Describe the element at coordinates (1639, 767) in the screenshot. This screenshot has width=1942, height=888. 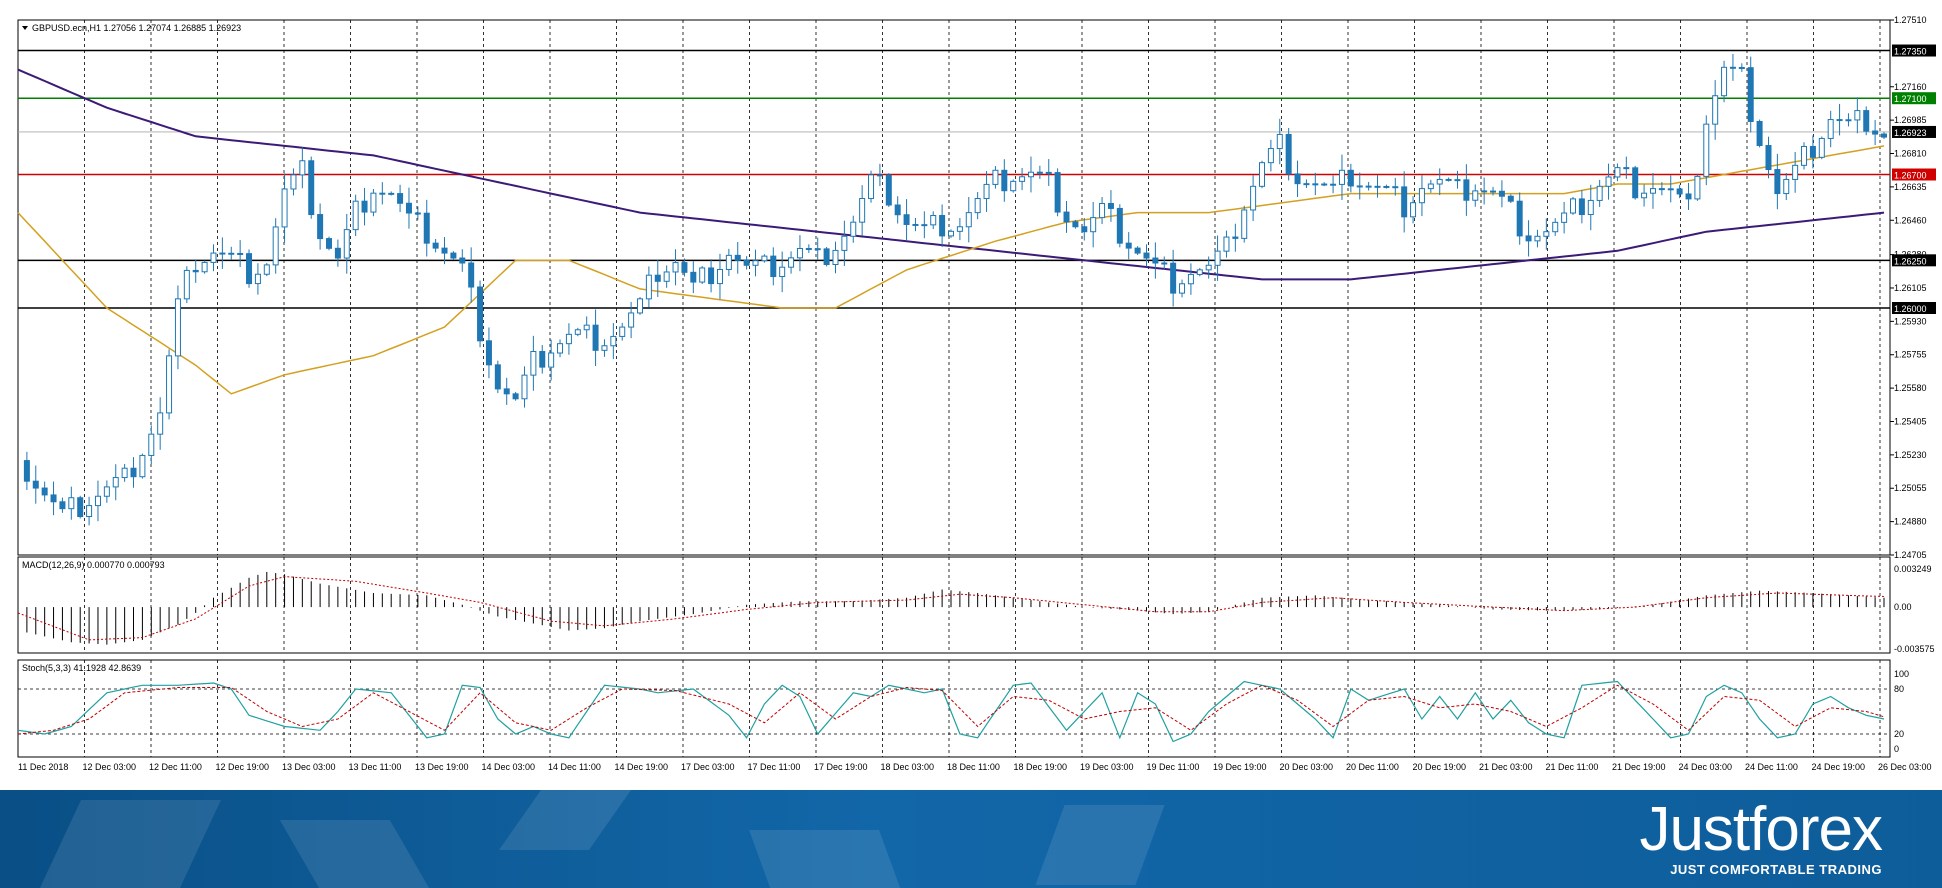
I see `time-tick-label: 21 Dec 19:00` at that location.